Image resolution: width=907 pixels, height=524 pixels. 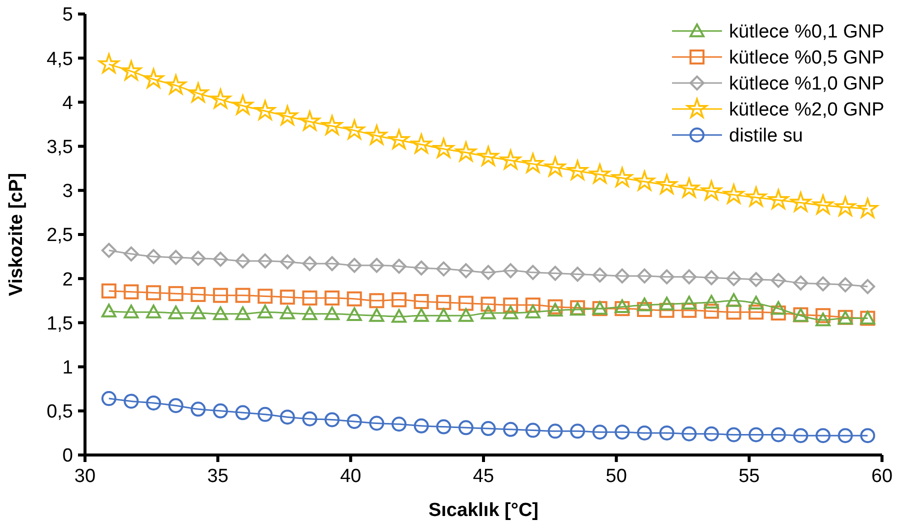 What do you see at coordinates (67, 15) in the screenshot?
I see `y-tick-label: 5` at bounding box center [67, 15].